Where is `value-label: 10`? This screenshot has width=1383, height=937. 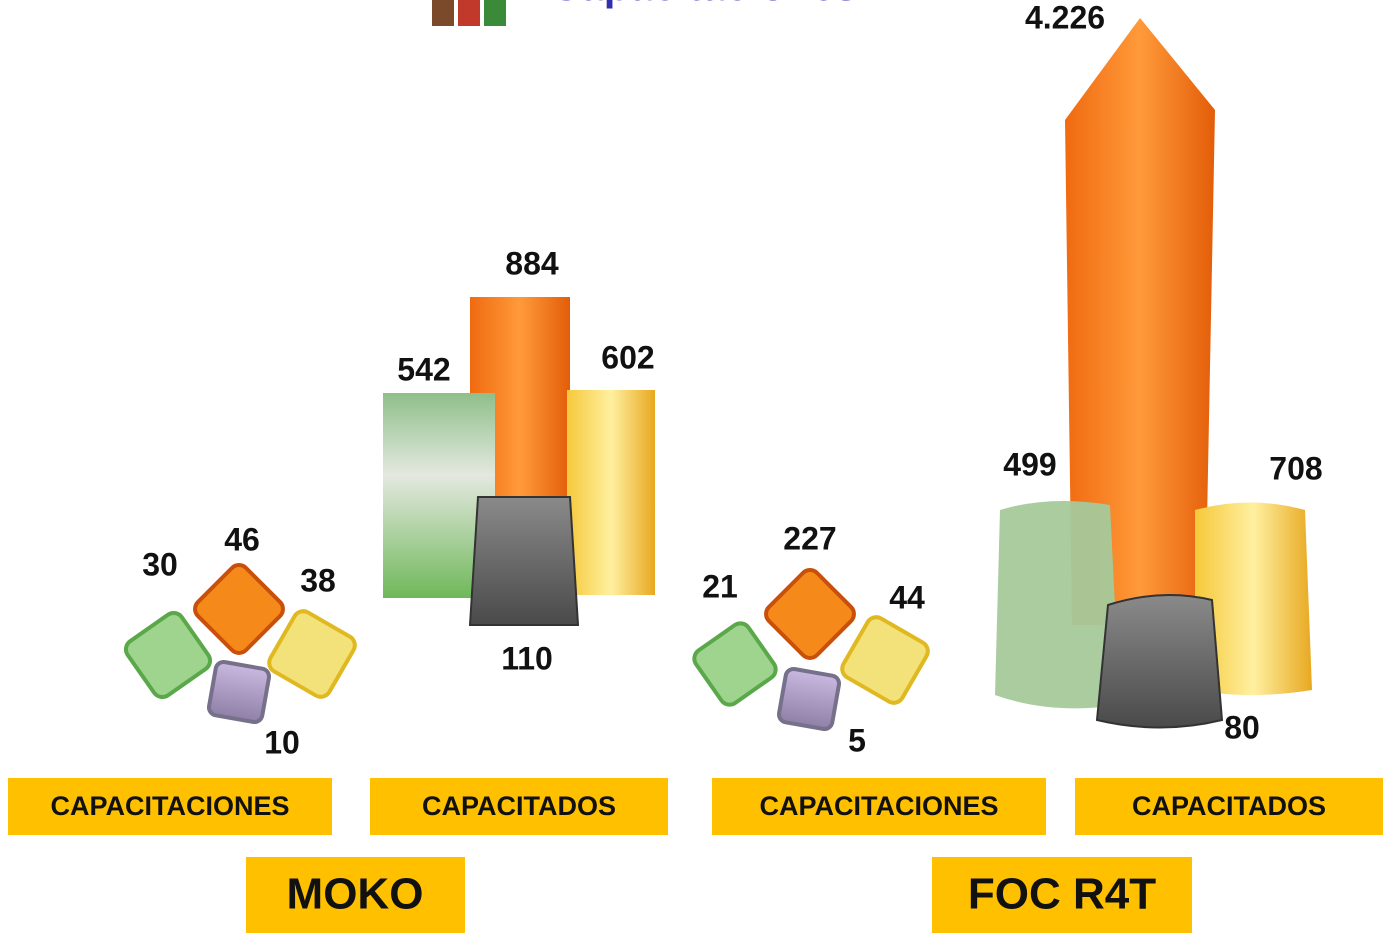
value-label: 10 is located at coordinates (282, 742).